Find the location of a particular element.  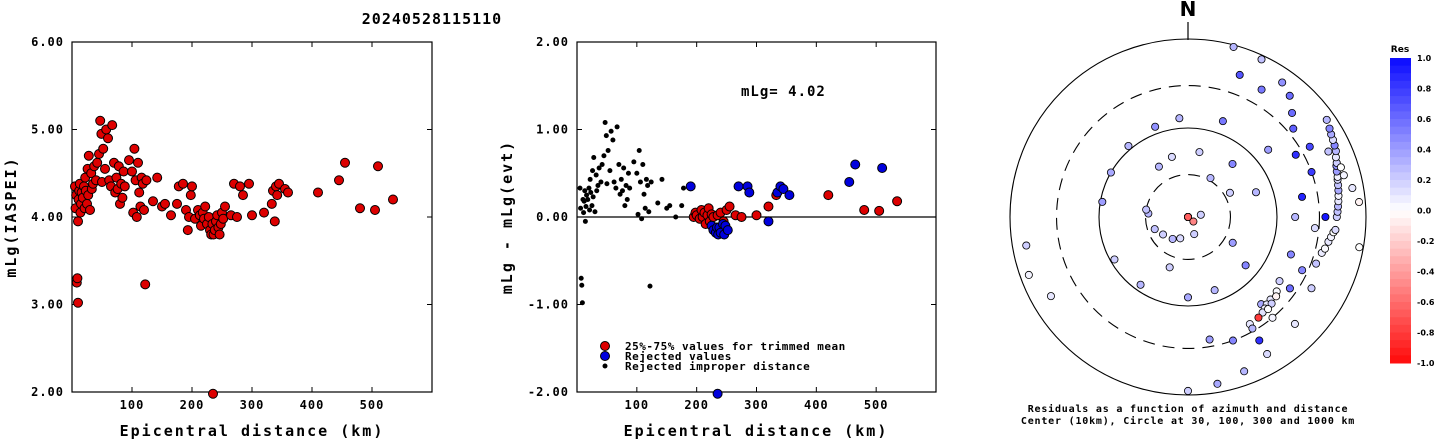

mlg-annotation: mLg= 4.02 is located at coordinates (783, 92).